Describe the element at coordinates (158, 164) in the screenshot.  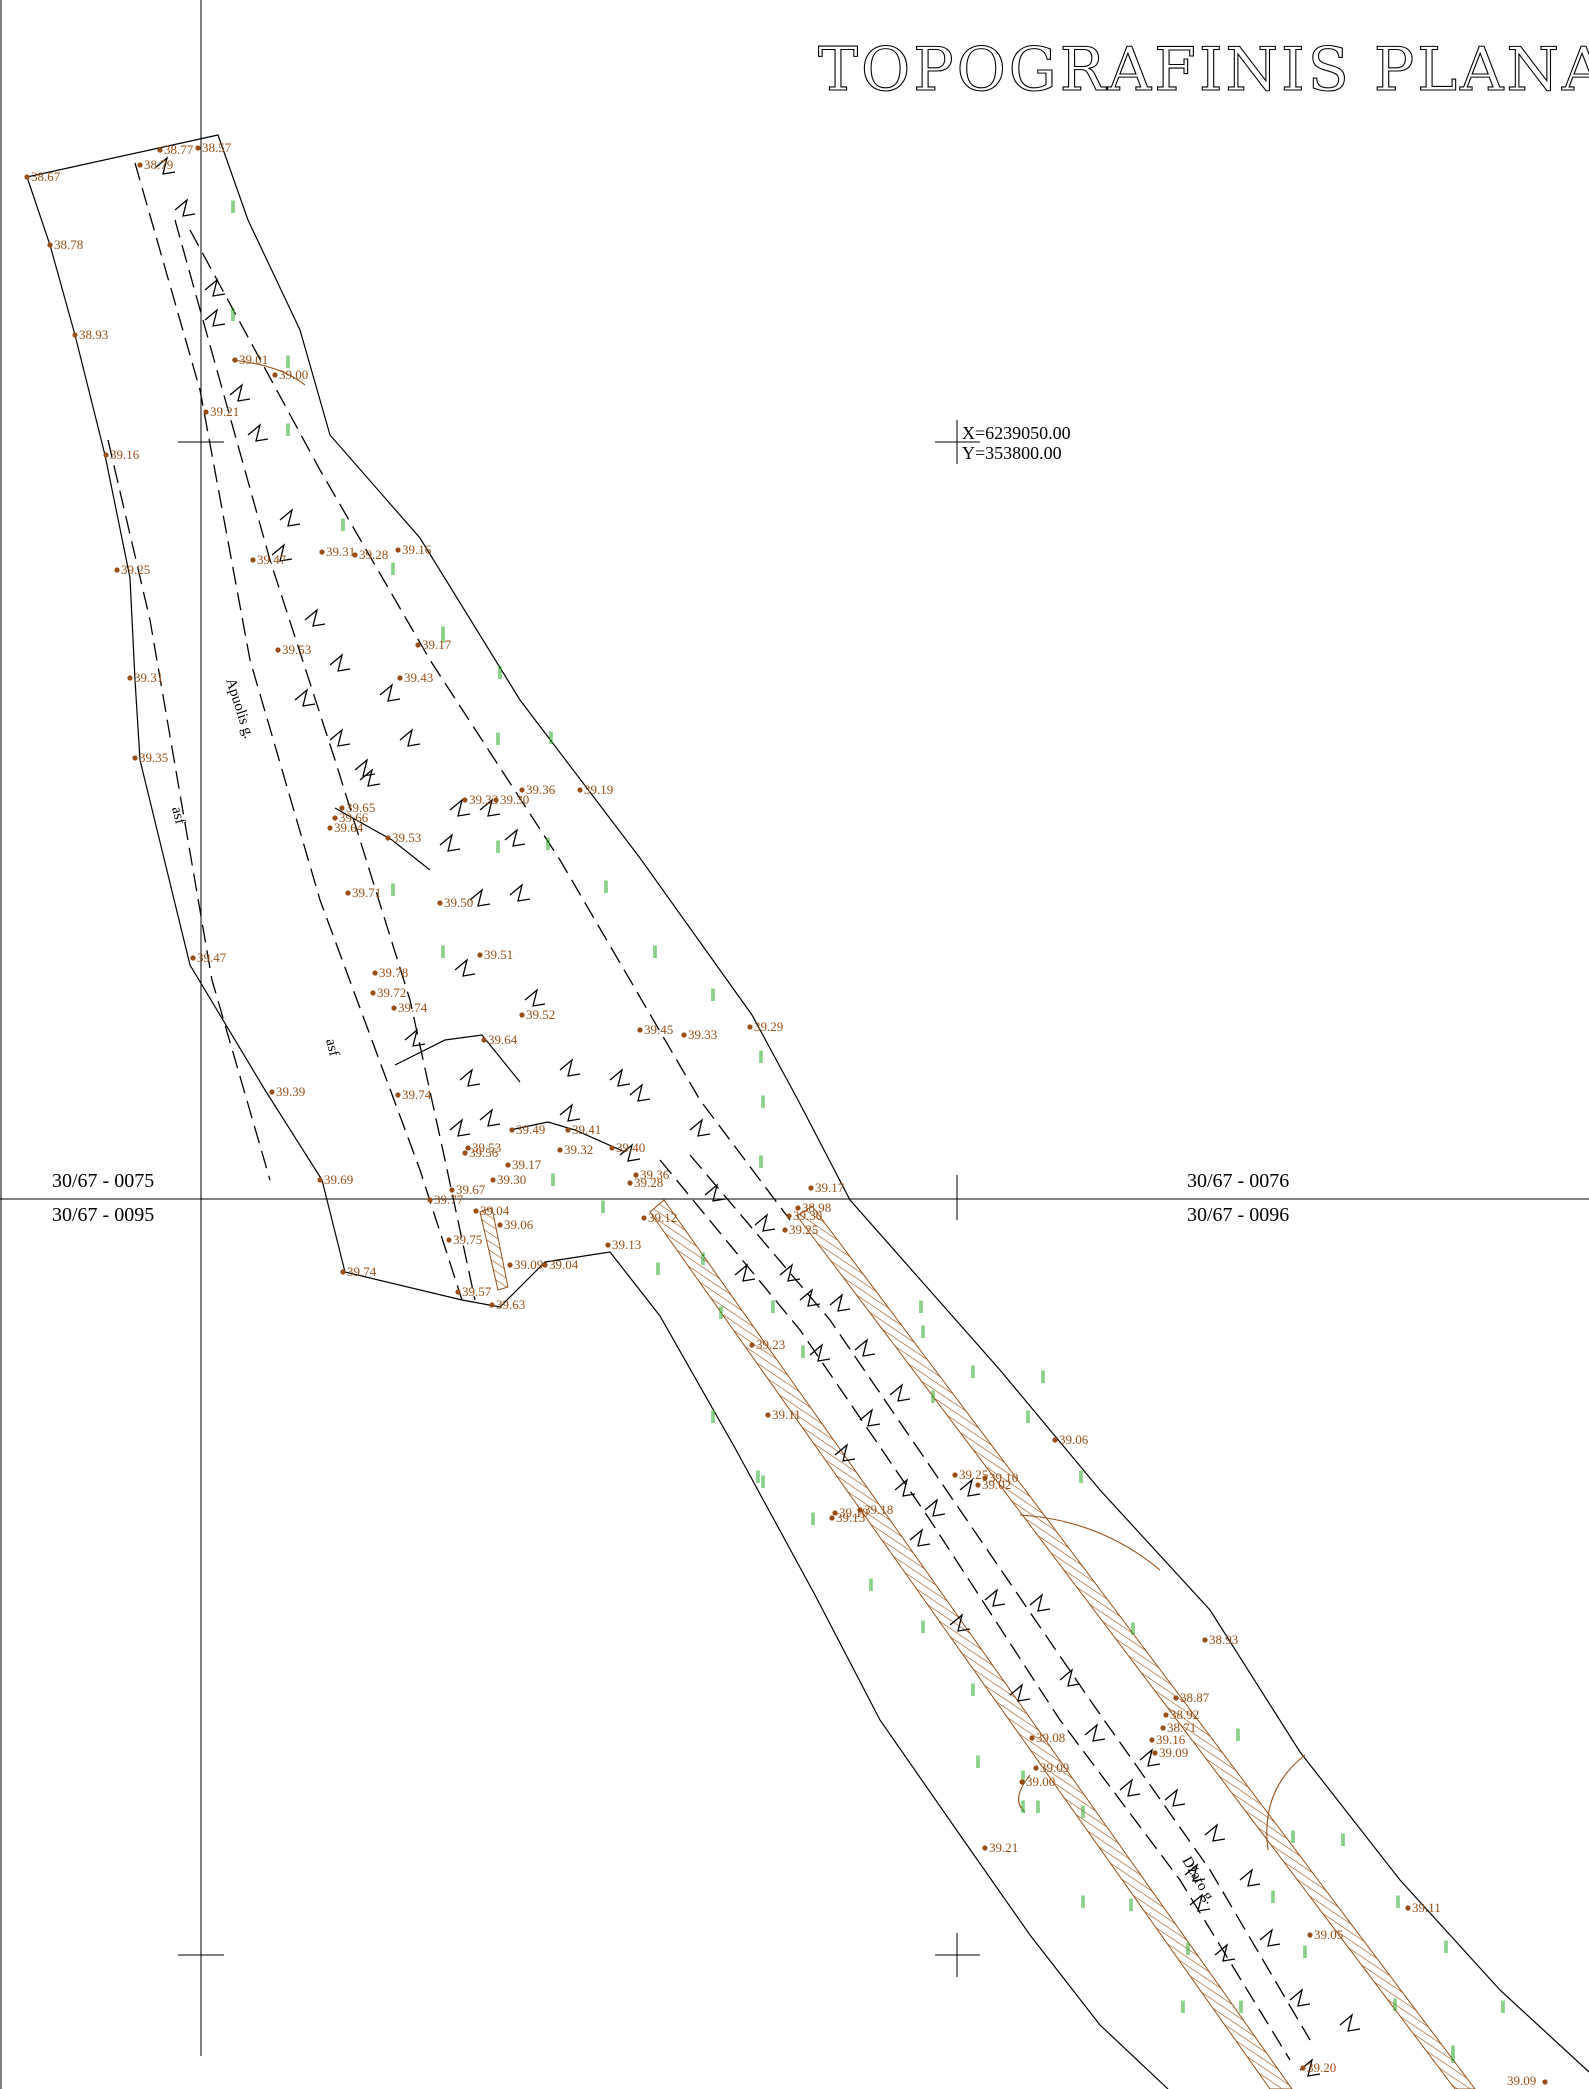
I see `elevation-label: 38.79` at that location.